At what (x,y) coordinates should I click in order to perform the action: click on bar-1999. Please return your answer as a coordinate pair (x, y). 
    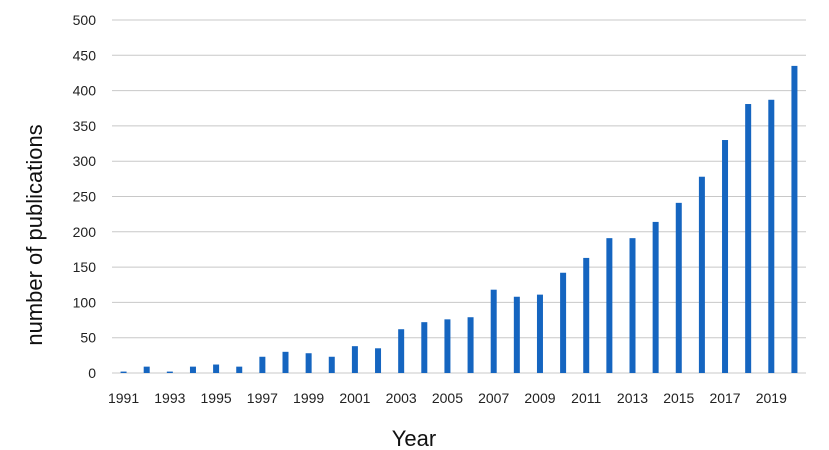
    Looking at the image, I should click on (308, 363).